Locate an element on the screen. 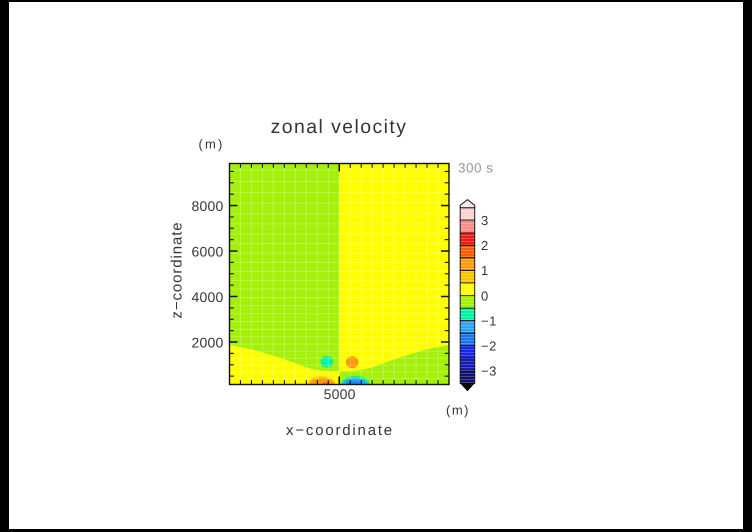  svg-text: −3 is located at coordinates (489, 371).